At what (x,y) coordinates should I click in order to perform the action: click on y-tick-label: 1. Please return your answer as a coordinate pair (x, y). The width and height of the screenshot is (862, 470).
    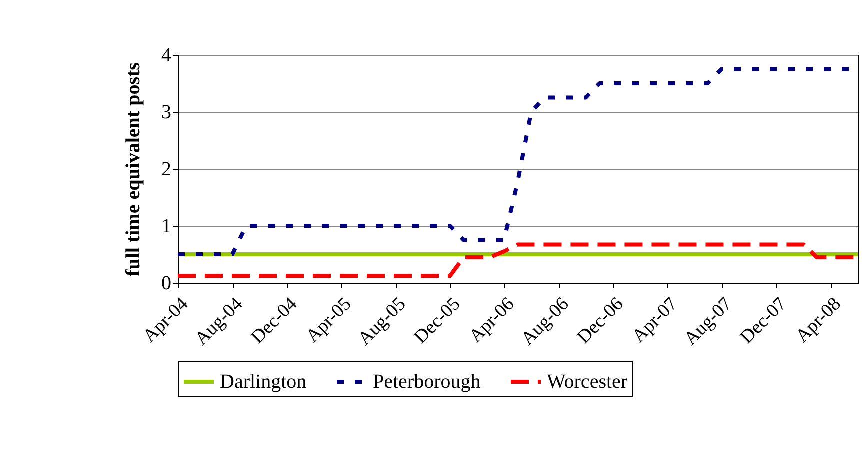
    Looking at the image, I should click on (167, 227).